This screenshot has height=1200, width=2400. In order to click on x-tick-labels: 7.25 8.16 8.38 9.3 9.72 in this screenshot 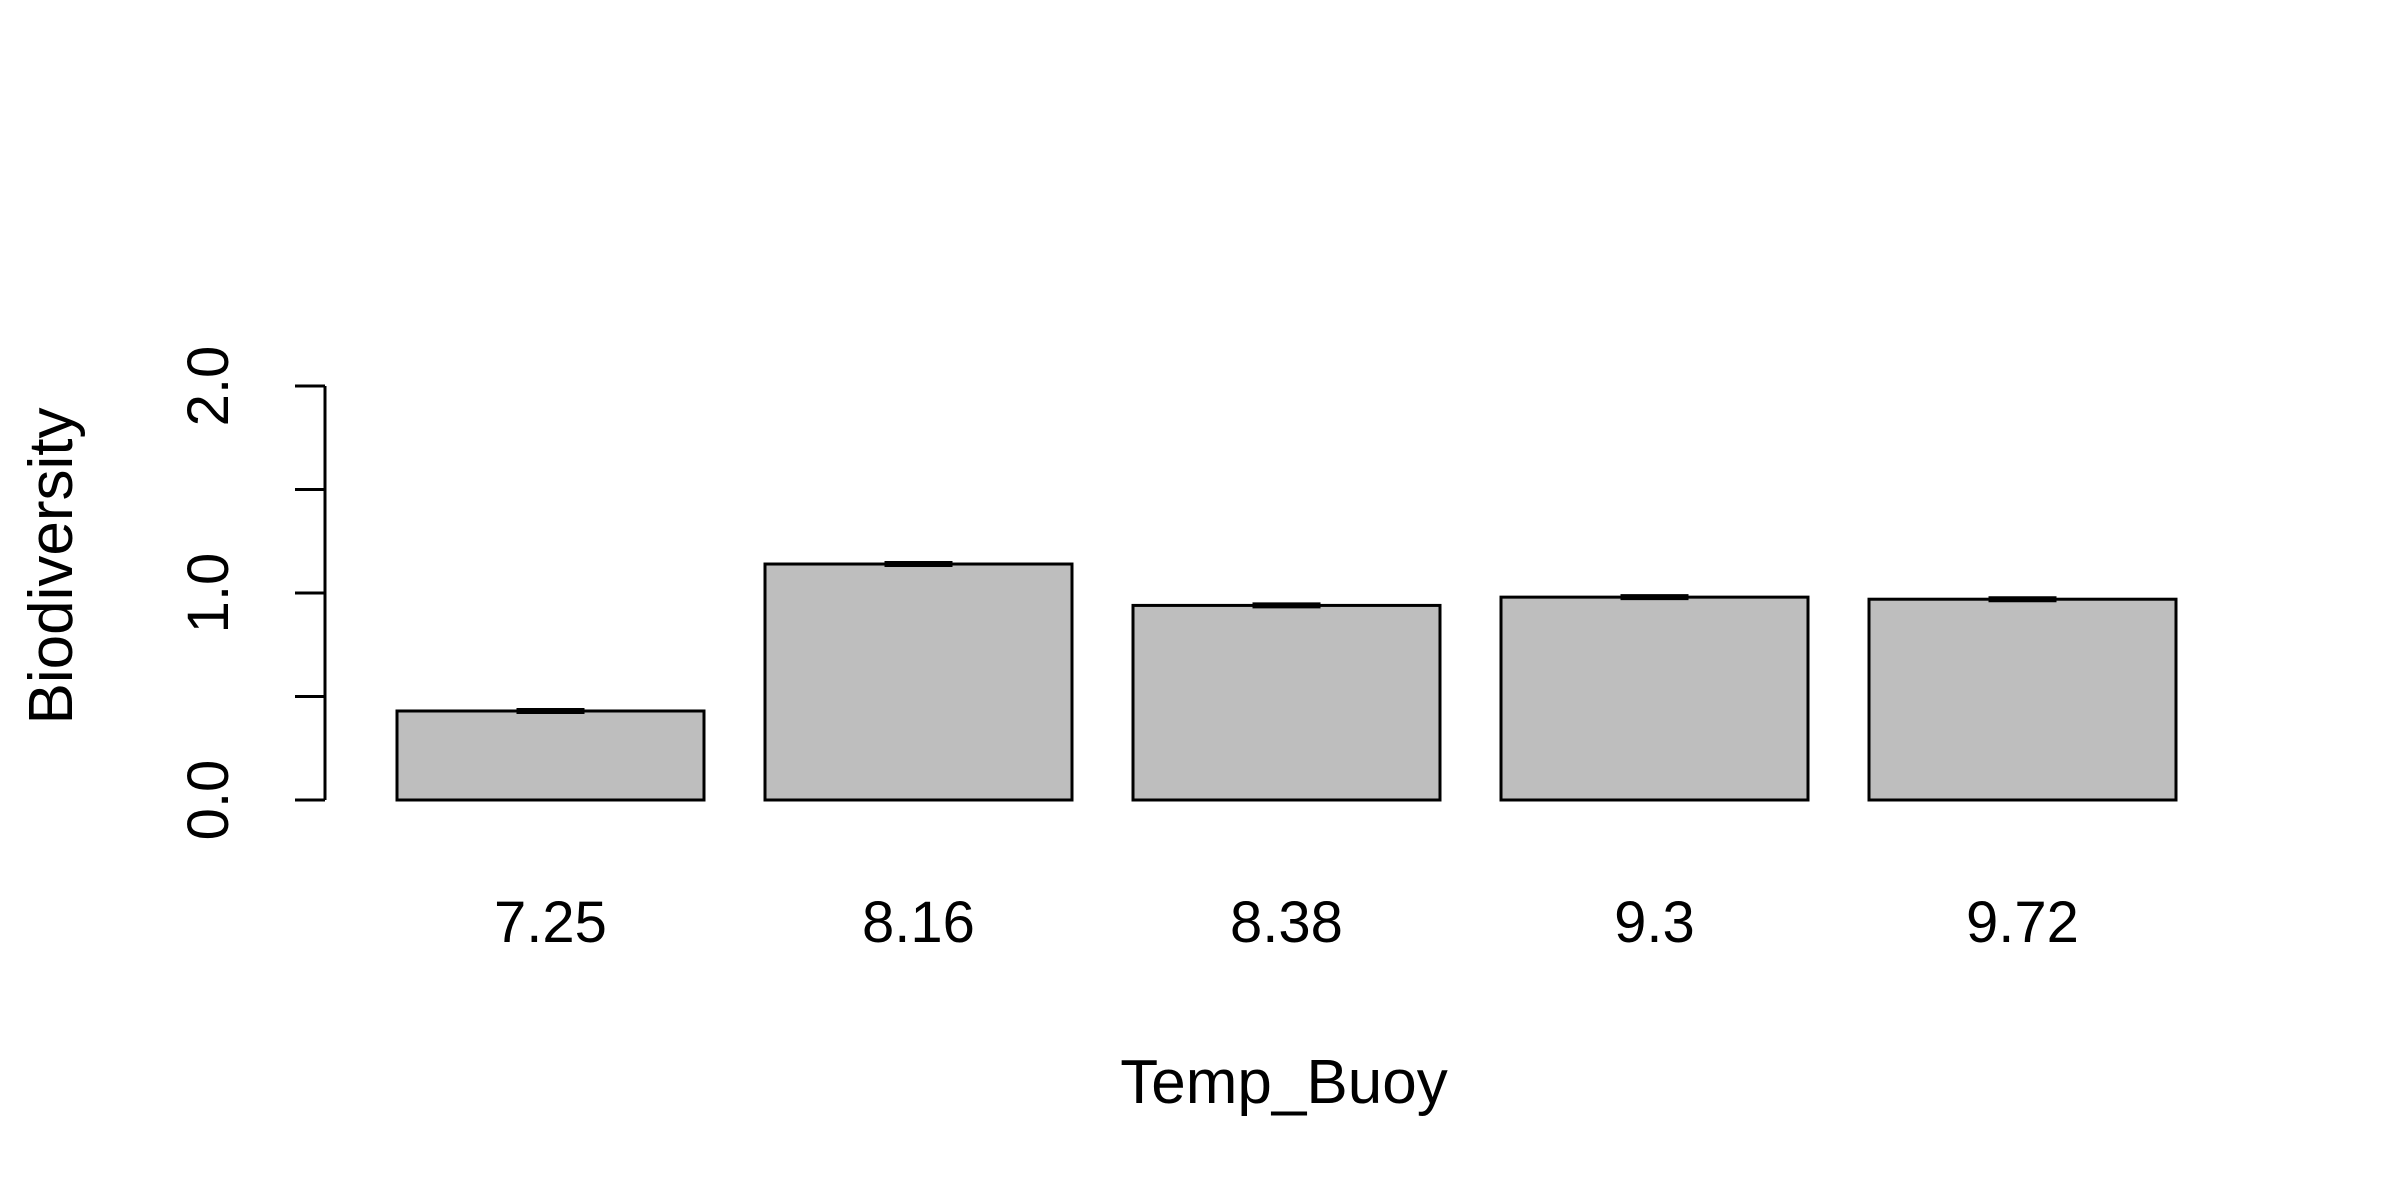, I will do `click(1286, 922)`.